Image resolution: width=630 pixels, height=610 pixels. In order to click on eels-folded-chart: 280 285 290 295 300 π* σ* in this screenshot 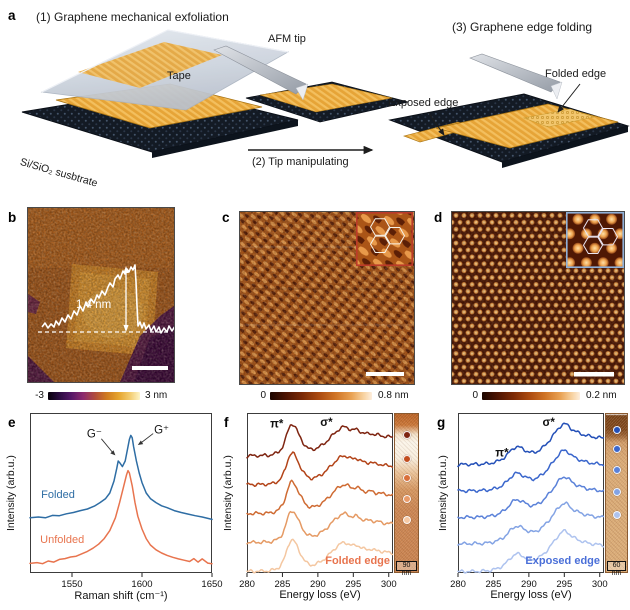, I will do `click(318, 501)`.